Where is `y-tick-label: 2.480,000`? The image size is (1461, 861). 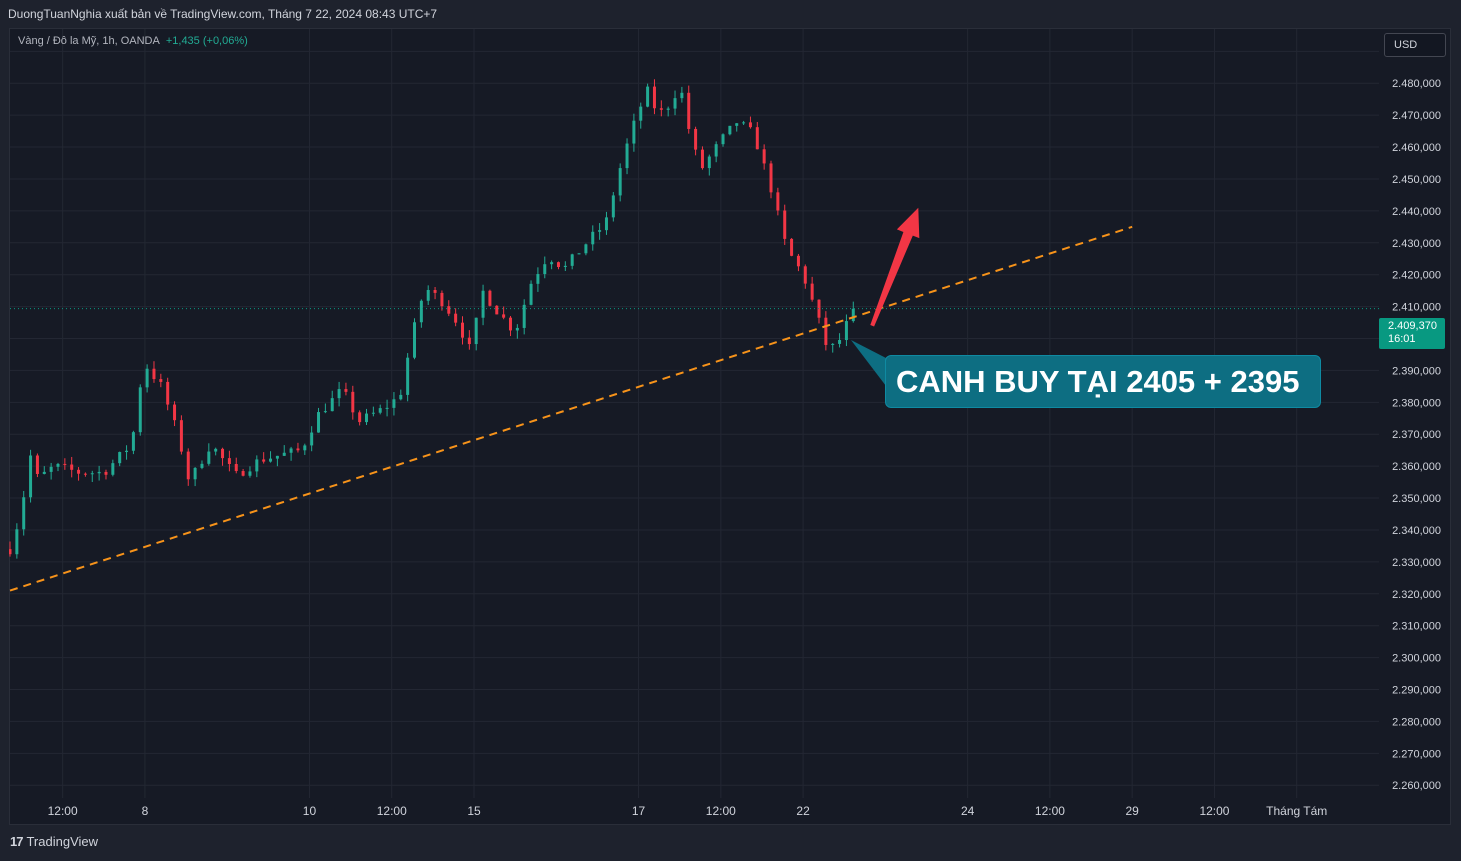 y-tick-label: 2.480,000 is located at coordinates (1416, 84).